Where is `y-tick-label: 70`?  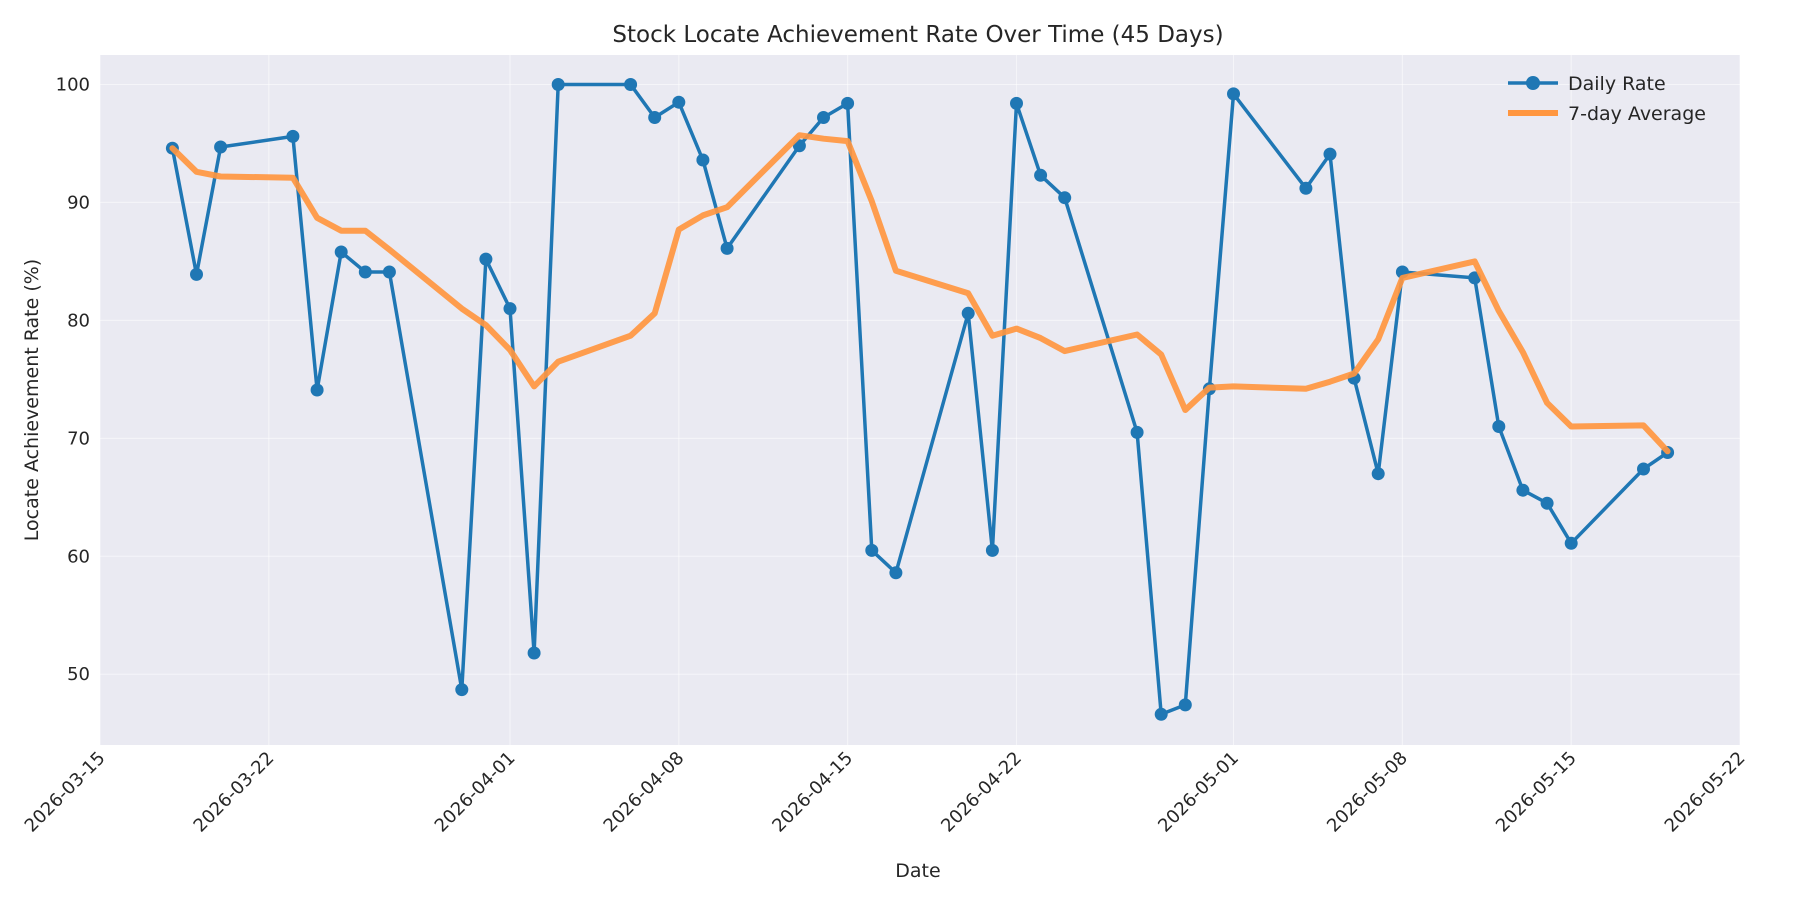
y-tick-label: 70 is located at coordinates (78, 438).